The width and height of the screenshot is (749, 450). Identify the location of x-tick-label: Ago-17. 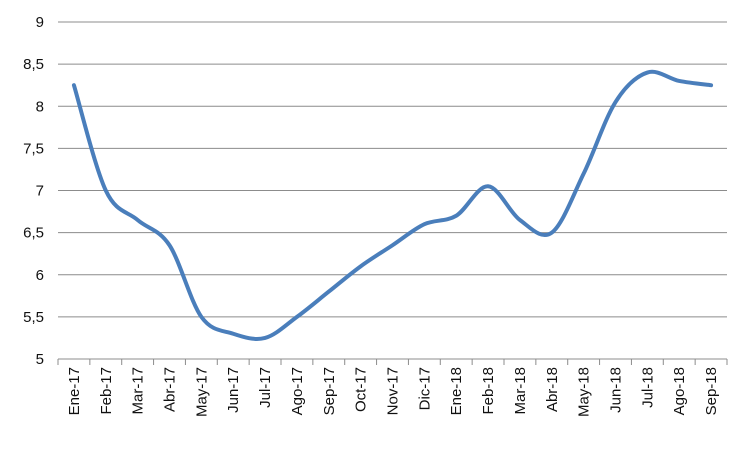
(297, 391).